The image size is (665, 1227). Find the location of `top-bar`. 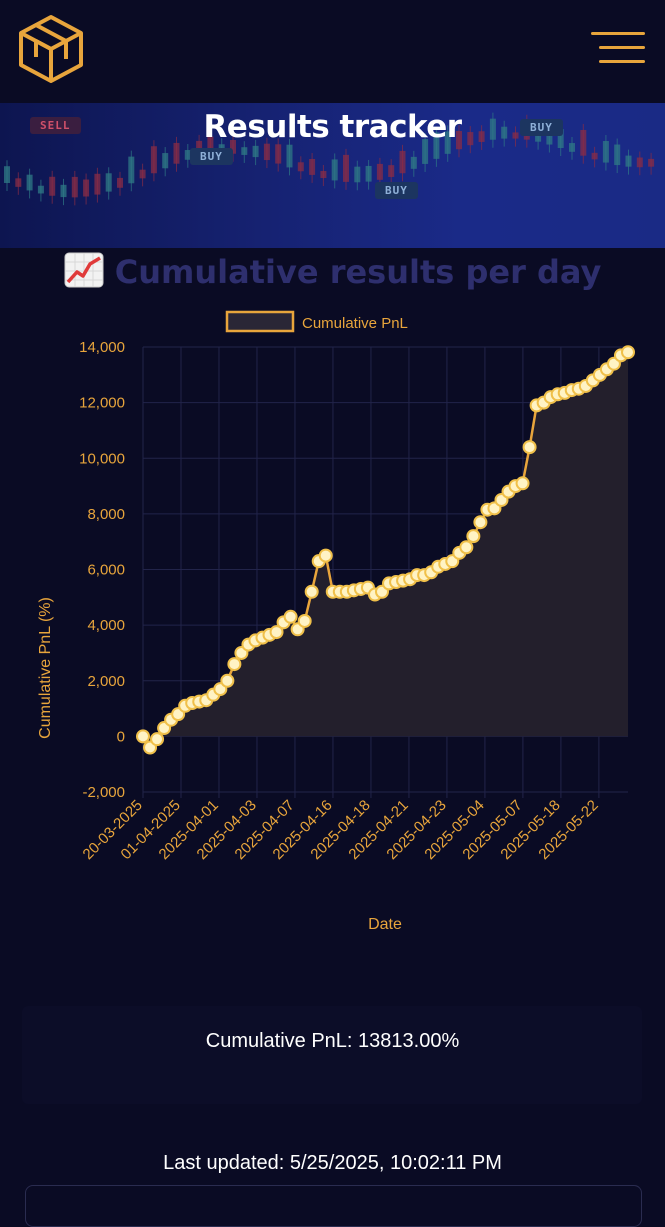

top-bar is located at coordinates (332, 51).